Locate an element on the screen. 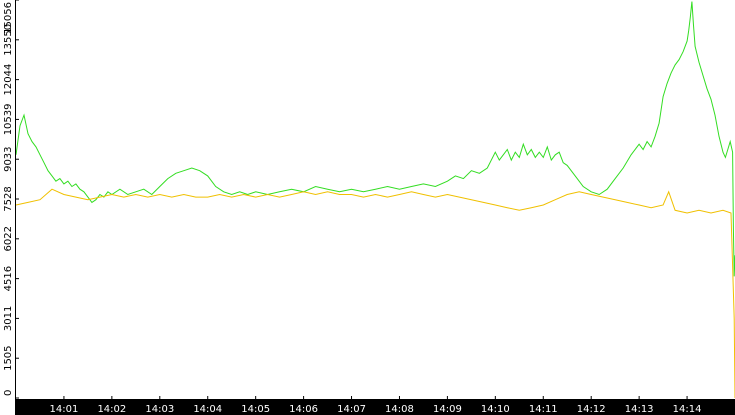 Image resolution: width=735 pixels, height=415 pixels. y-tick-label: 13550 is located at coordinates (8, 40).